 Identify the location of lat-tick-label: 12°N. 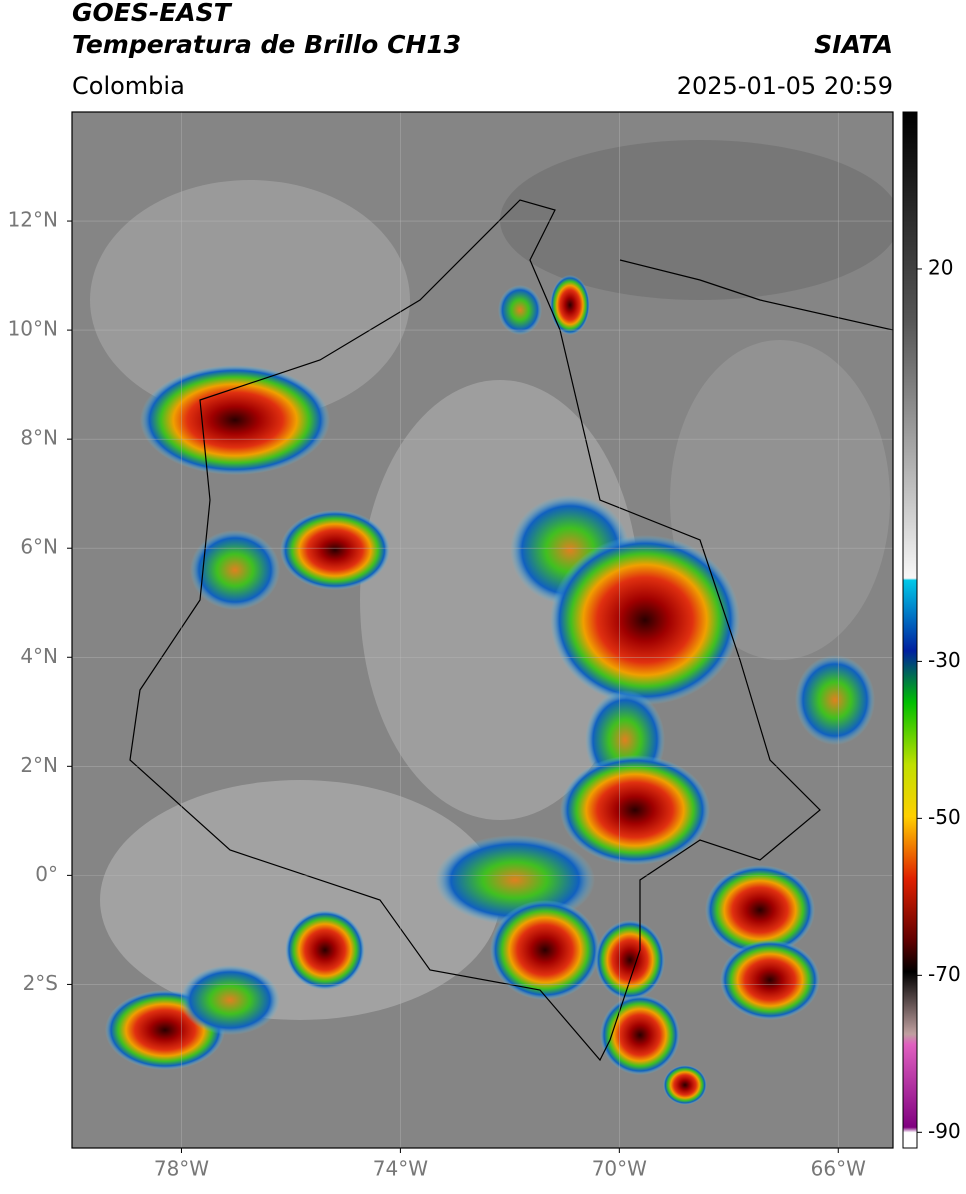
(33, 220).